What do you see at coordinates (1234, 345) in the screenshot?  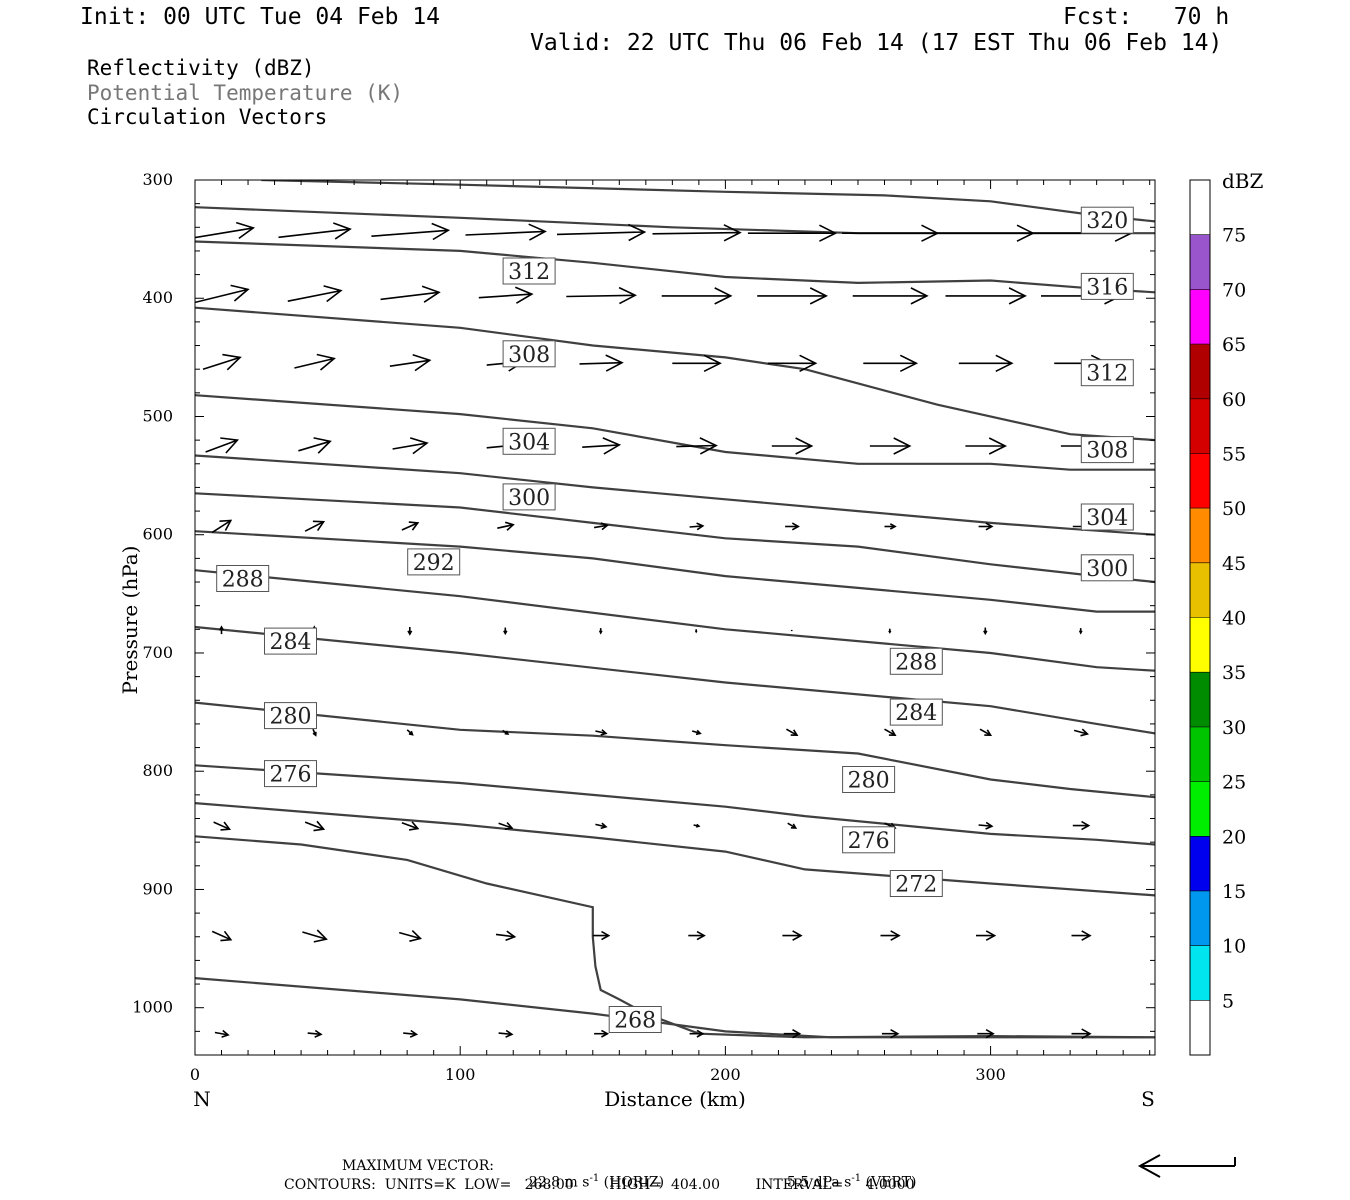 I see `colorbar-label: 65` at bounding box center [1234, 345].